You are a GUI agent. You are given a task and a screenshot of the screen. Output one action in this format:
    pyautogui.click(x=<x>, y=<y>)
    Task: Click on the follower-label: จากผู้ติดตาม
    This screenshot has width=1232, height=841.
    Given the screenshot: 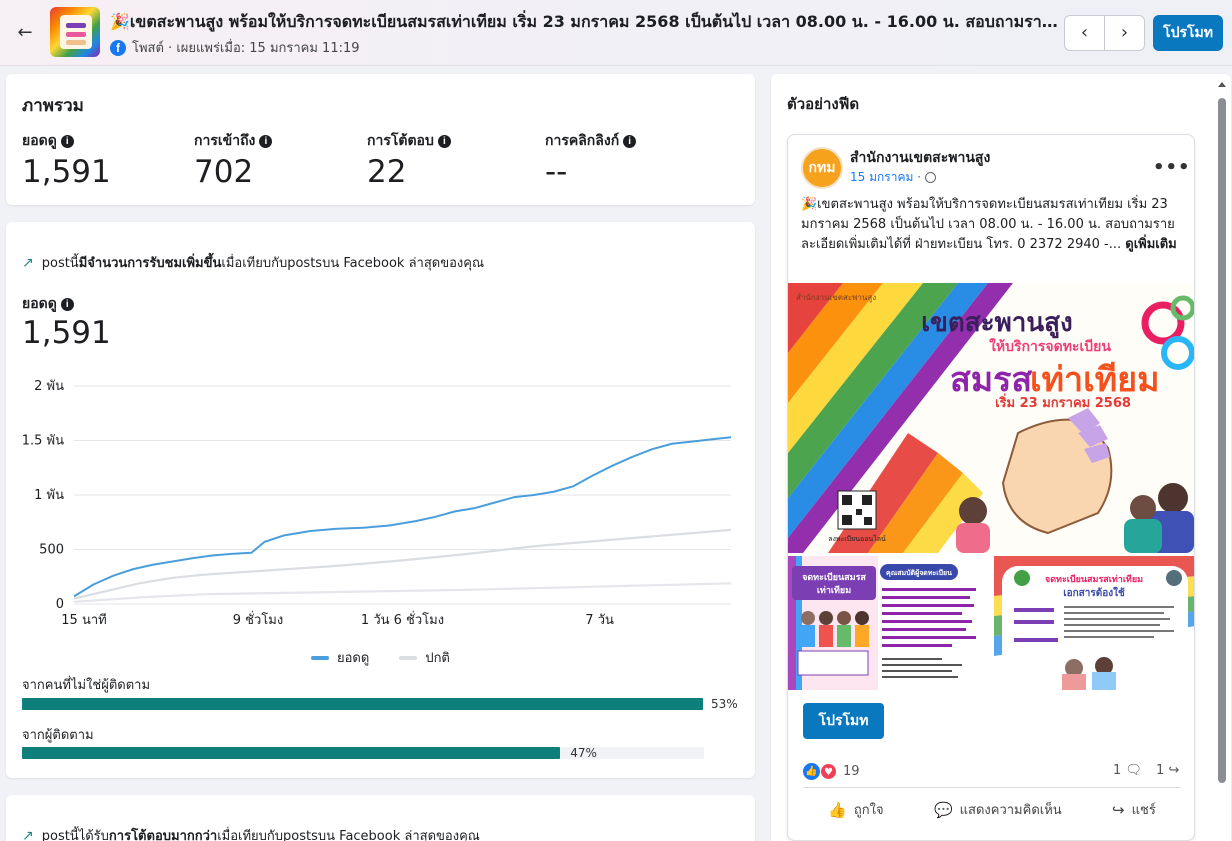 What is the action you would take?
    pyautogui.click(x=58, y=735)
    